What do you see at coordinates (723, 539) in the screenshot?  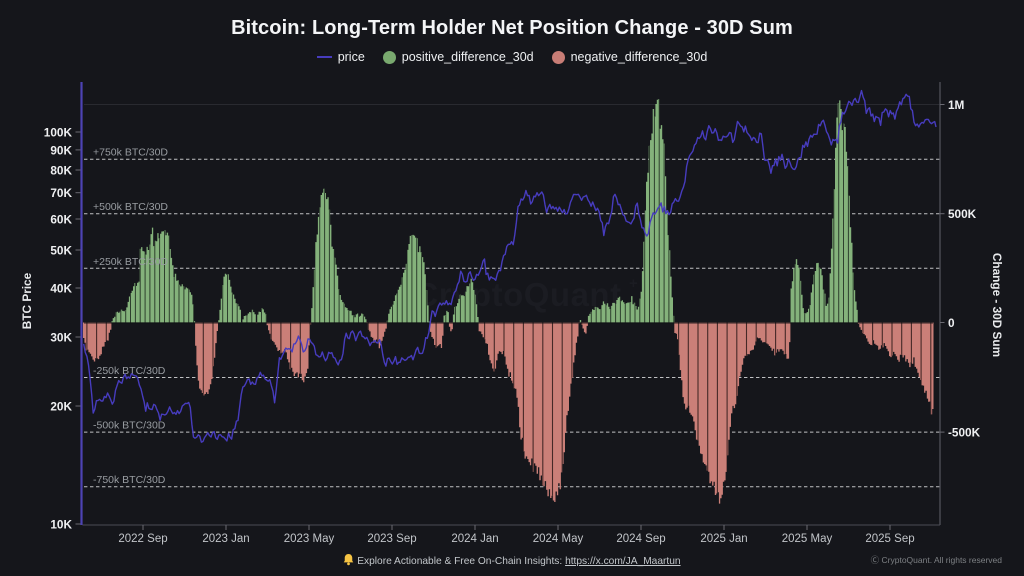 I see `svg-text: 2025 Jan` at bounding box center [723, 539].